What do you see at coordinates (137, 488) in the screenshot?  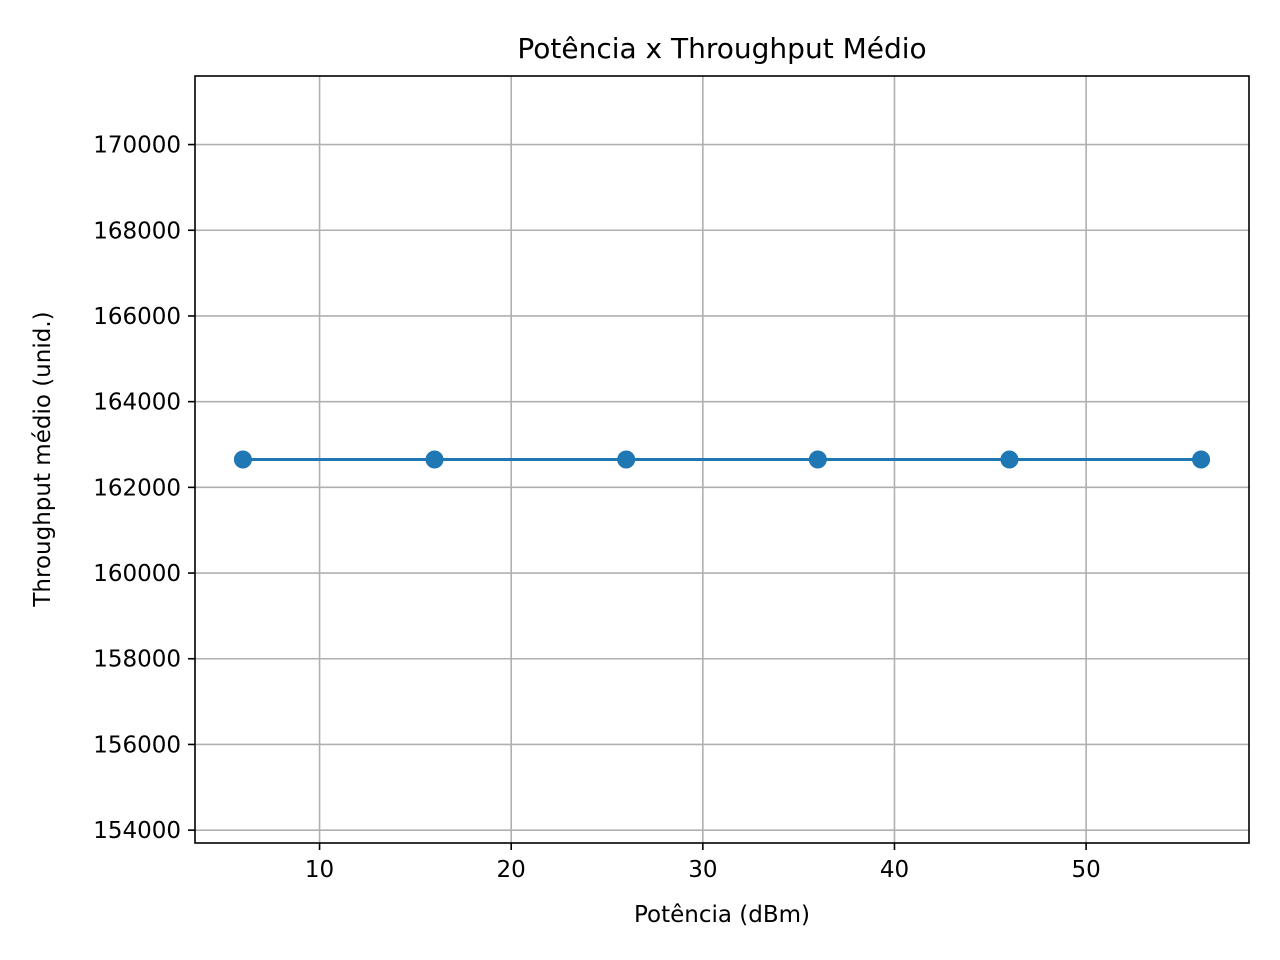 I see `y-tick-label: 162000` at bounding box center [137, 488].